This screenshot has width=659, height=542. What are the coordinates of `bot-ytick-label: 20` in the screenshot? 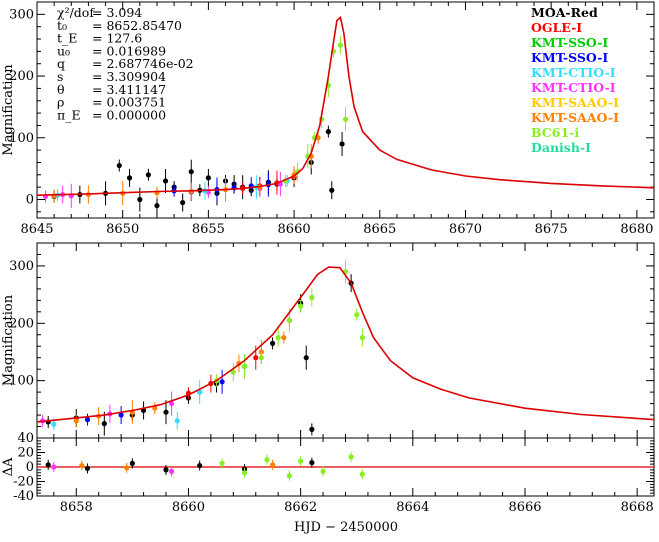 It's located at (25, 453).